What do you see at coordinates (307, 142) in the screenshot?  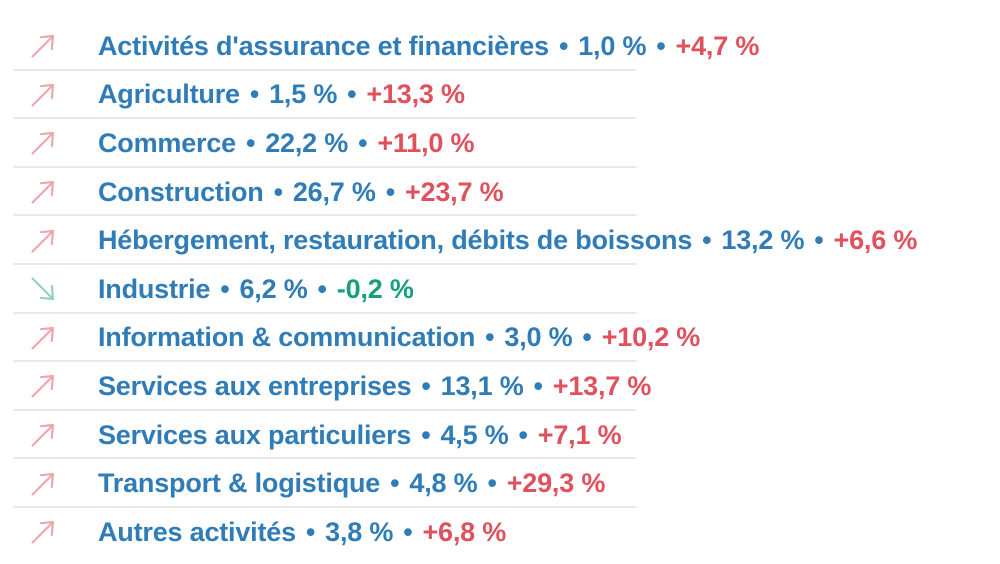 I see `sector-share: 22,2 %` at bounding box center [307, 142].